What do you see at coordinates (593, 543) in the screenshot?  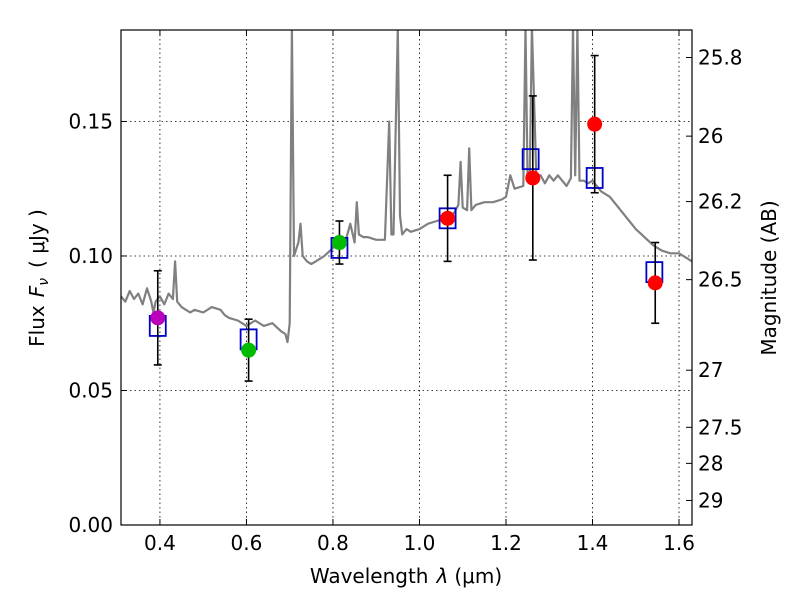 I see `x-tick-label: 1.4` at bounding box center [593, 543].